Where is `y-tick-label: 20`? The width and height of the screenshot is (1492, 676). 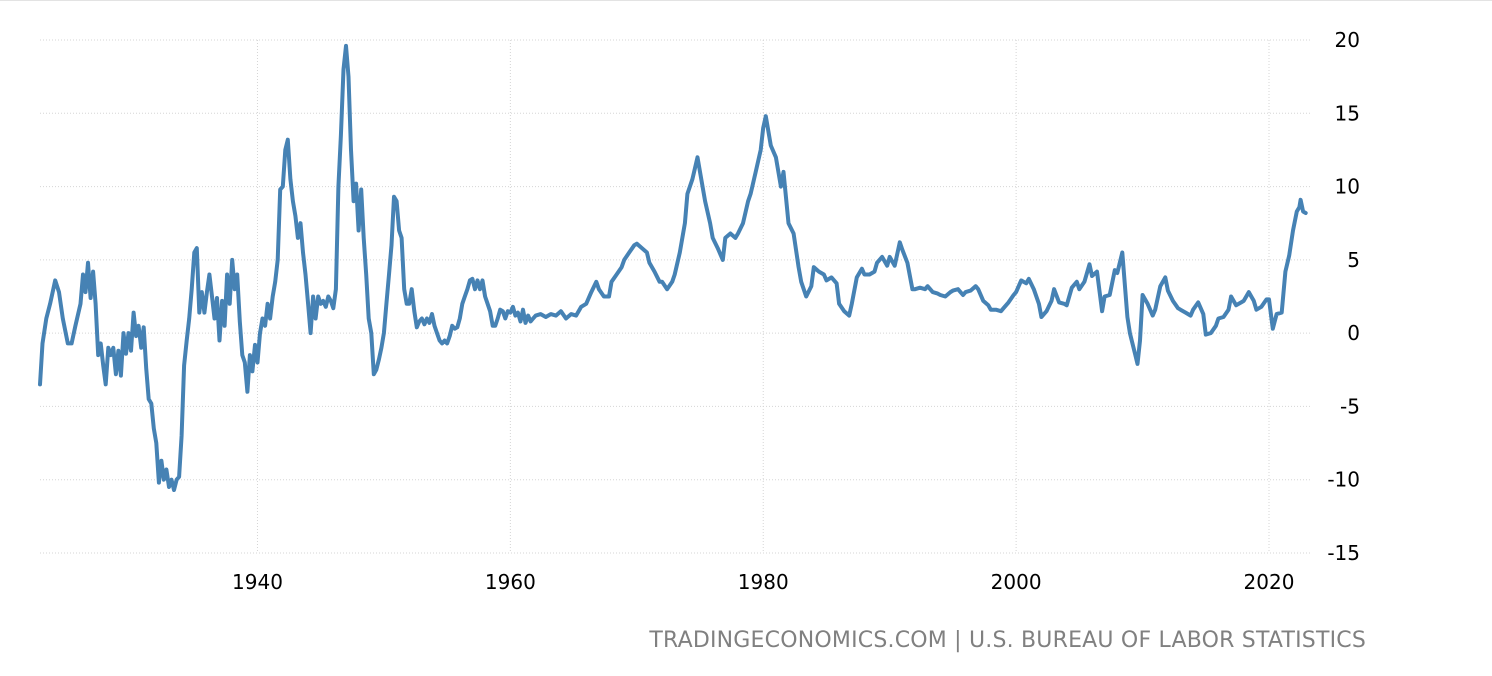
y-tick-label: 20 is located at coordinates (1347, 40).